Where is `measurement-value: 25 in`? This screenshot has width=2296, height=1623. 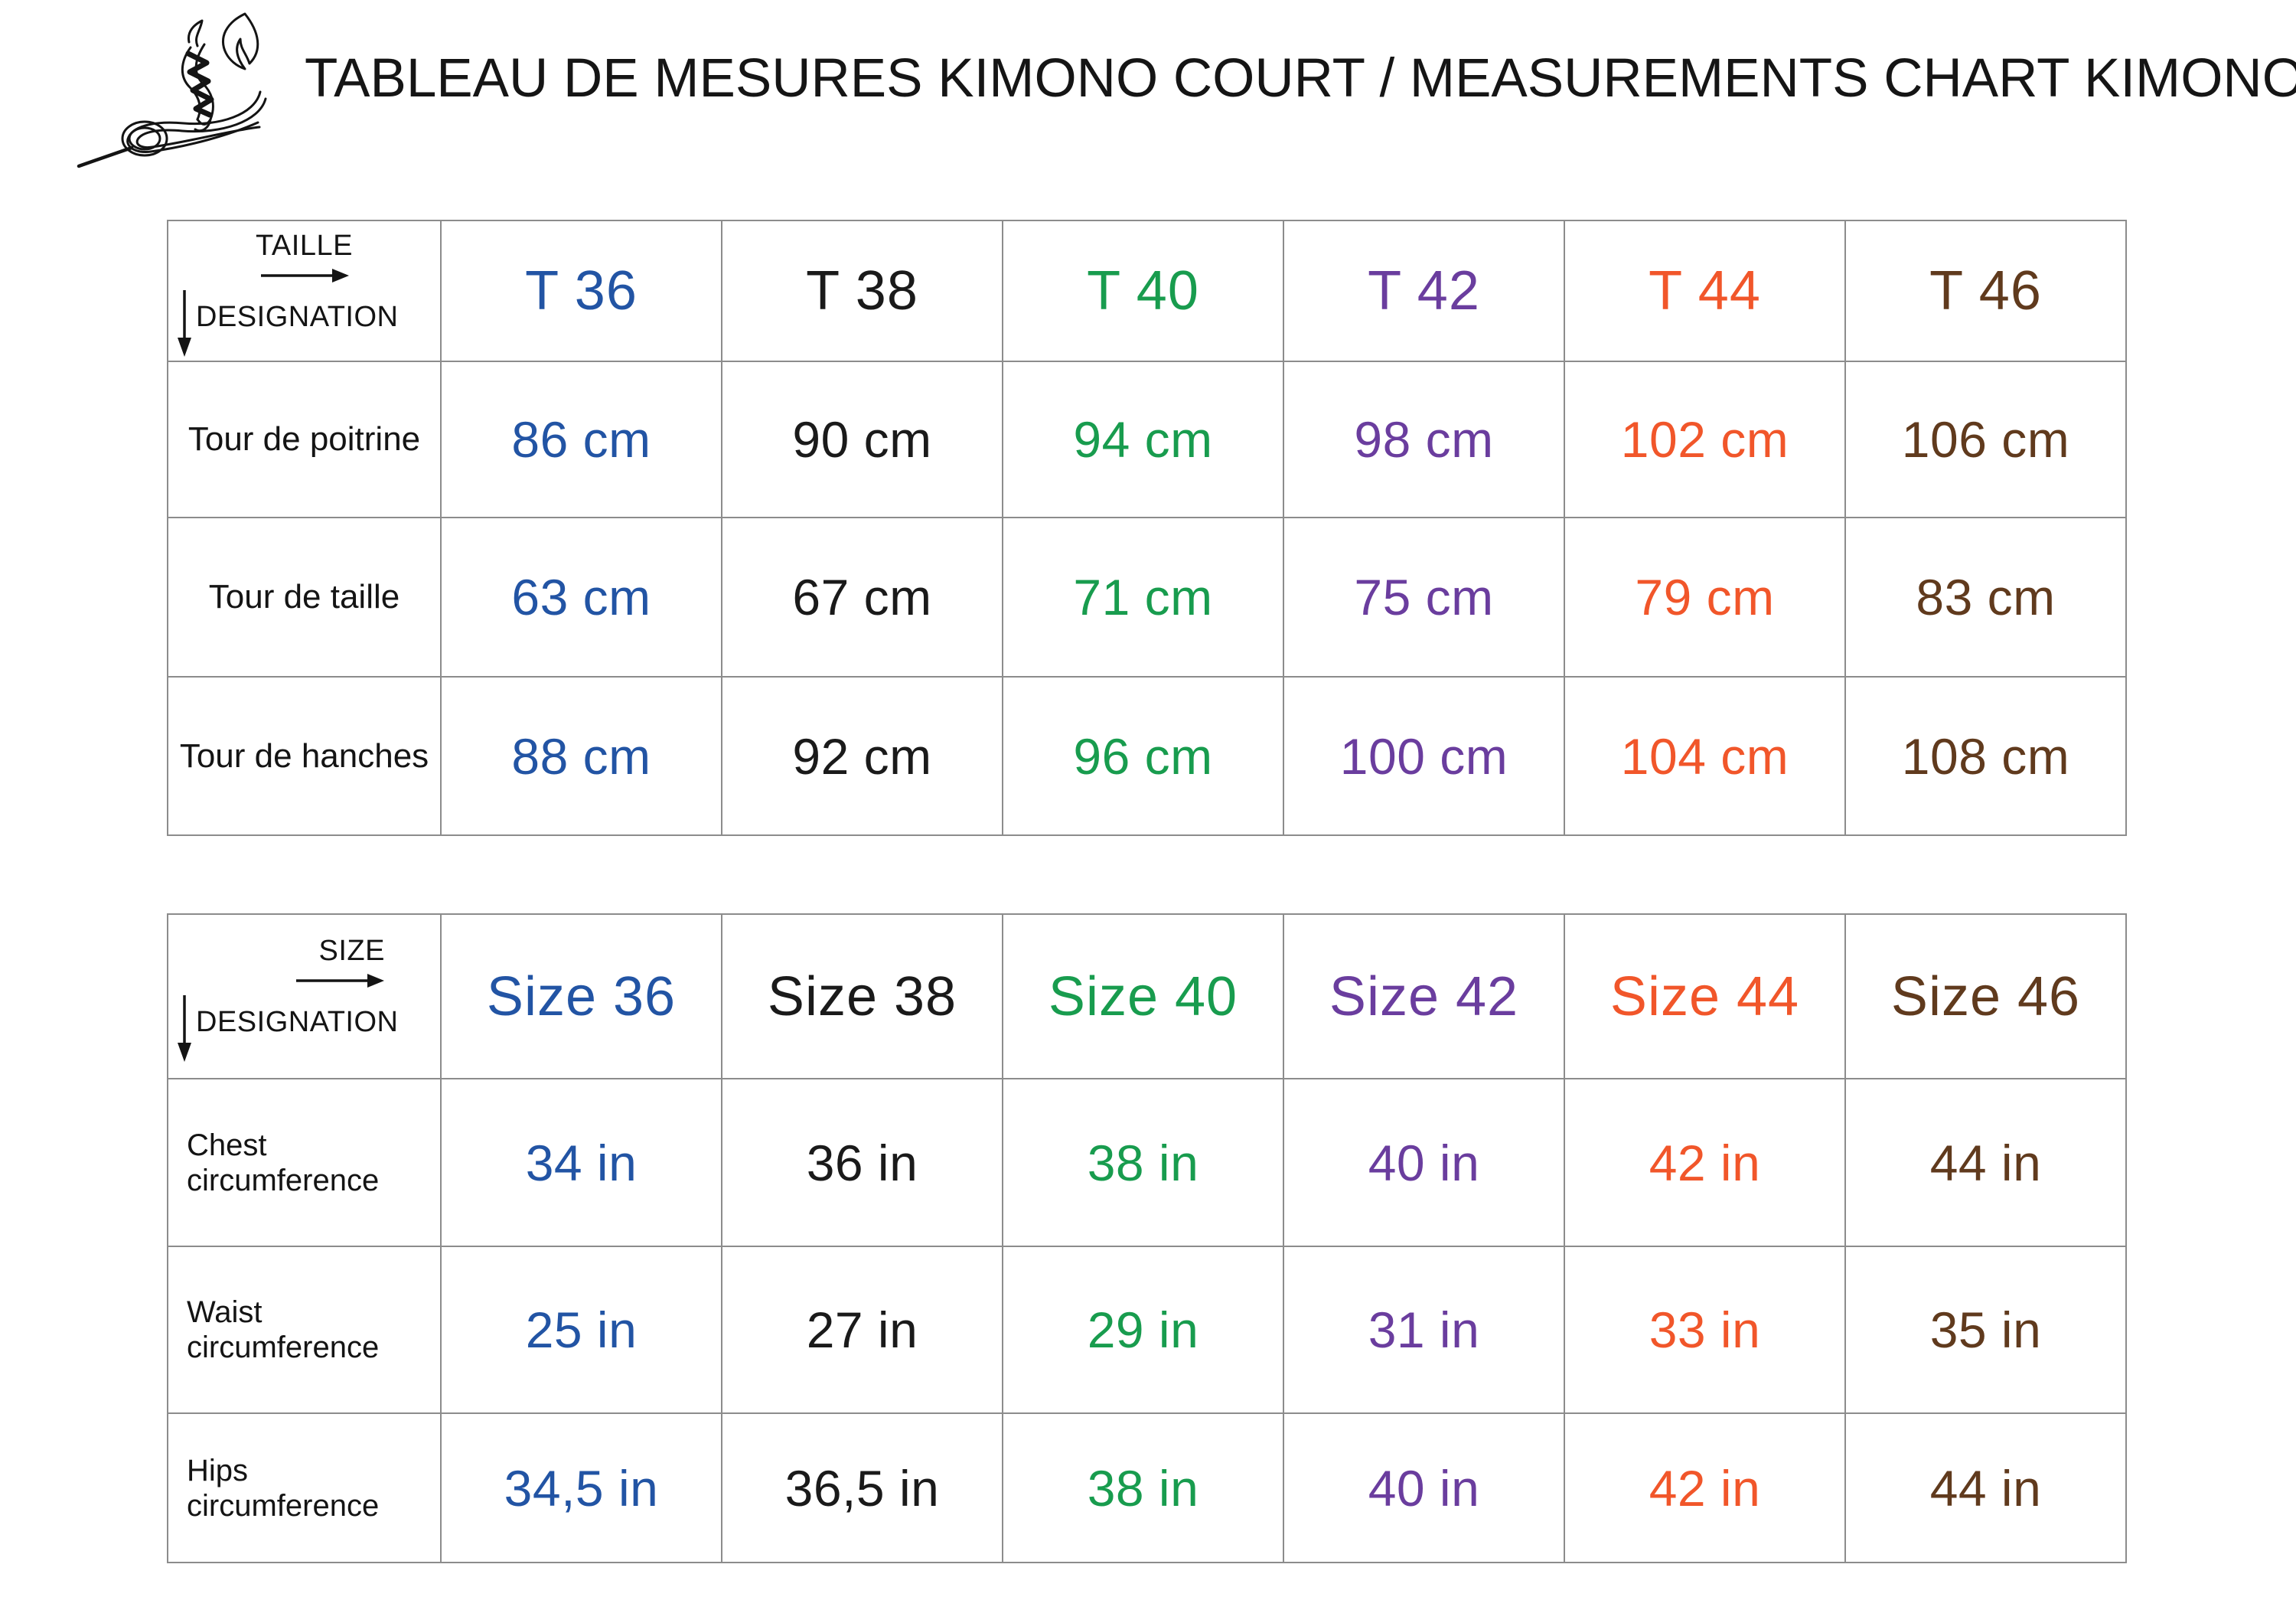
measurement-value: 25 in is located at coordinates (582, 1330).